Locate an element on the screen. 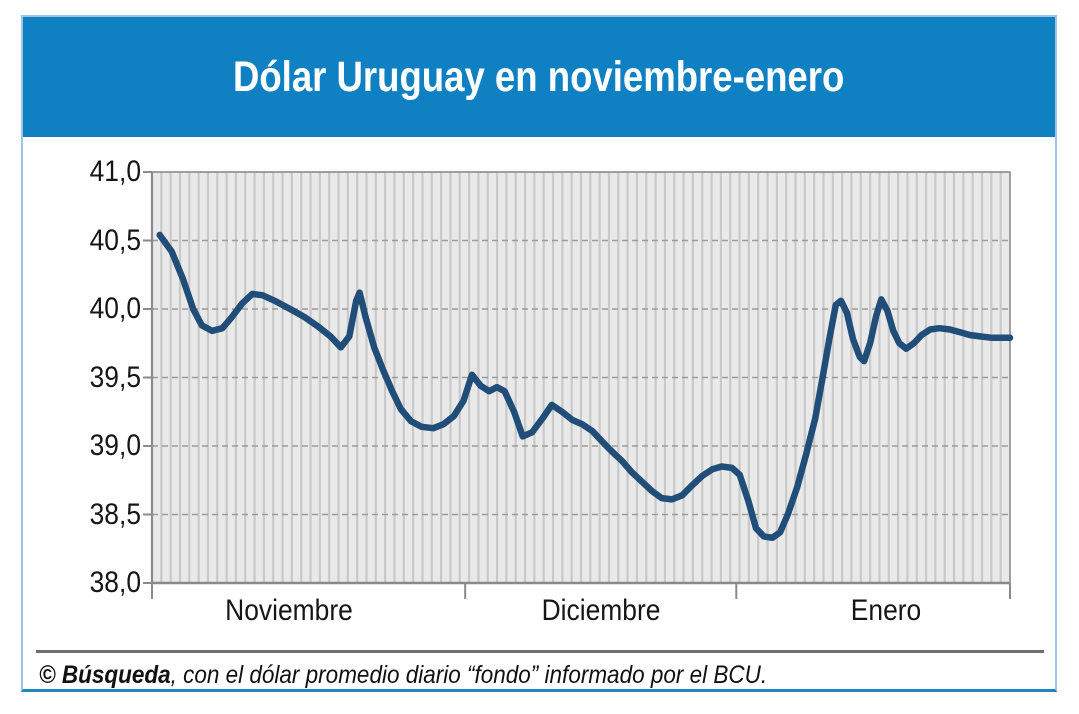 This screenshot has width=1079, height=714. y-axis-tick-label: 38,0 is located at coordinates (115, 582).